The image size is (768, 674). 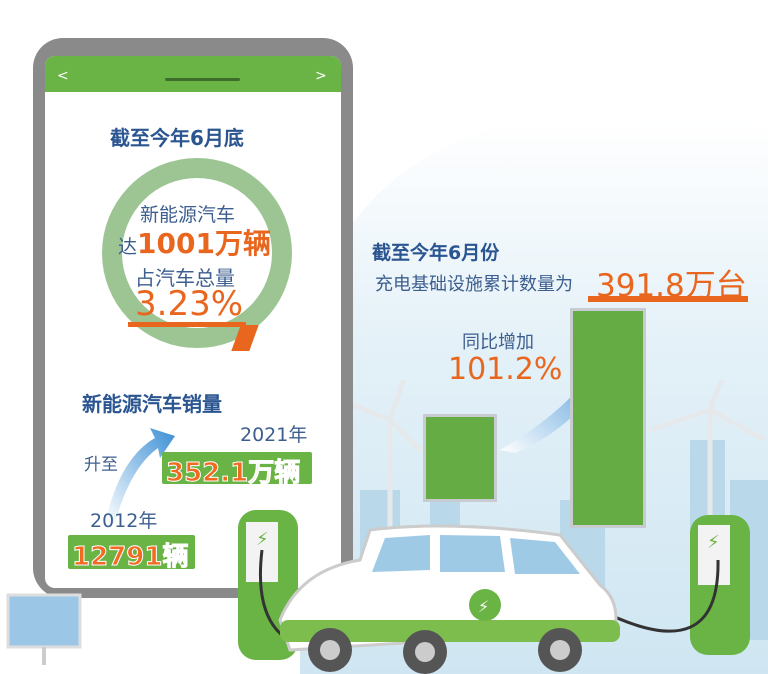 I want to click on speaker-bar, so click(x=202, y=79).